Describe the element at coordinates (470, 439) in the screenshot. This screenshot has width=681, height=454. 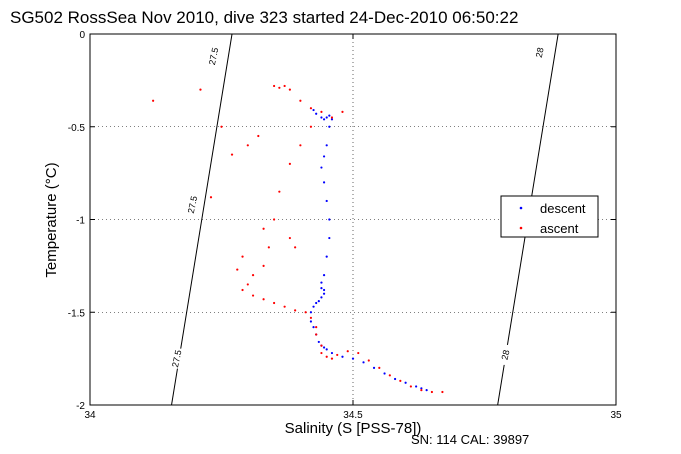
I see `footer-serial-cal: SN: 114 CAL: 39897` at that location.